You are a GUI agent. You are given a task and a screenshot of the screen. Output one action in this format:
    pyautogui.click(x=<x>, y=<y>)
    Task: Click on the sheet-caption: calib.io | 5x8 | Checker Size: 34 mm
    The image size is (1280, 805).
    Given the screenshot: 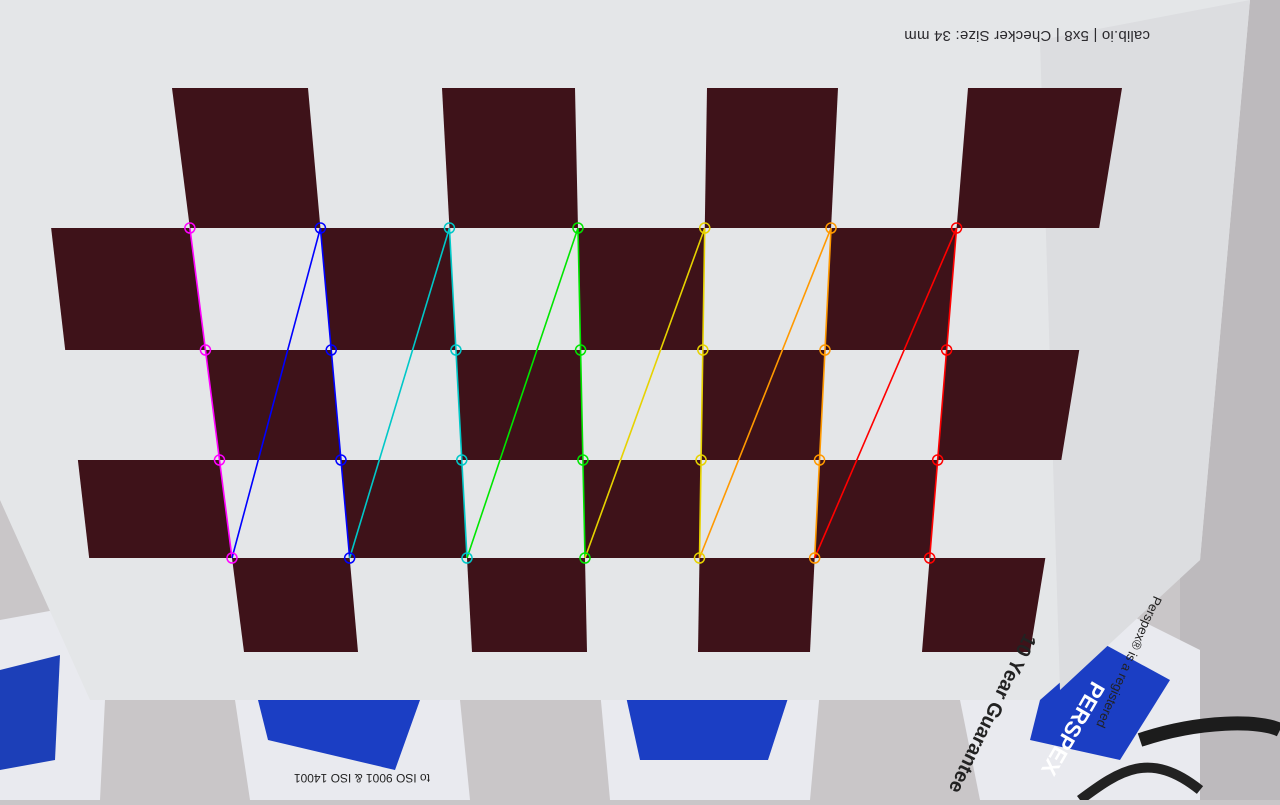 What is the action you would take?
    pyautogui.click(x=1027, y=35)
    